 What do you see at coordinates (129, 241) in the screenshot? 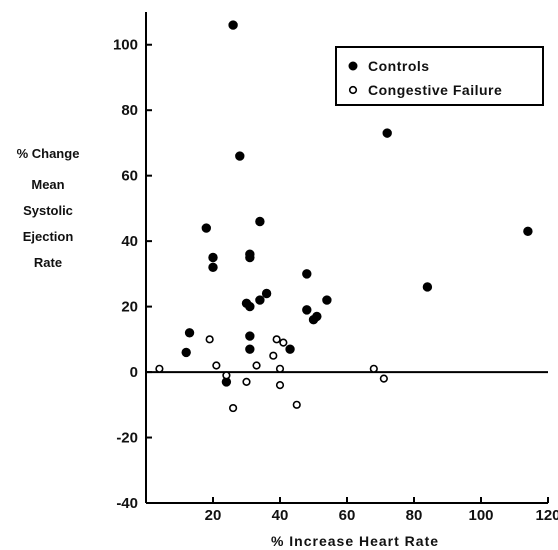
I see `y-tick-label: 40` at bounding box center [129, 241].